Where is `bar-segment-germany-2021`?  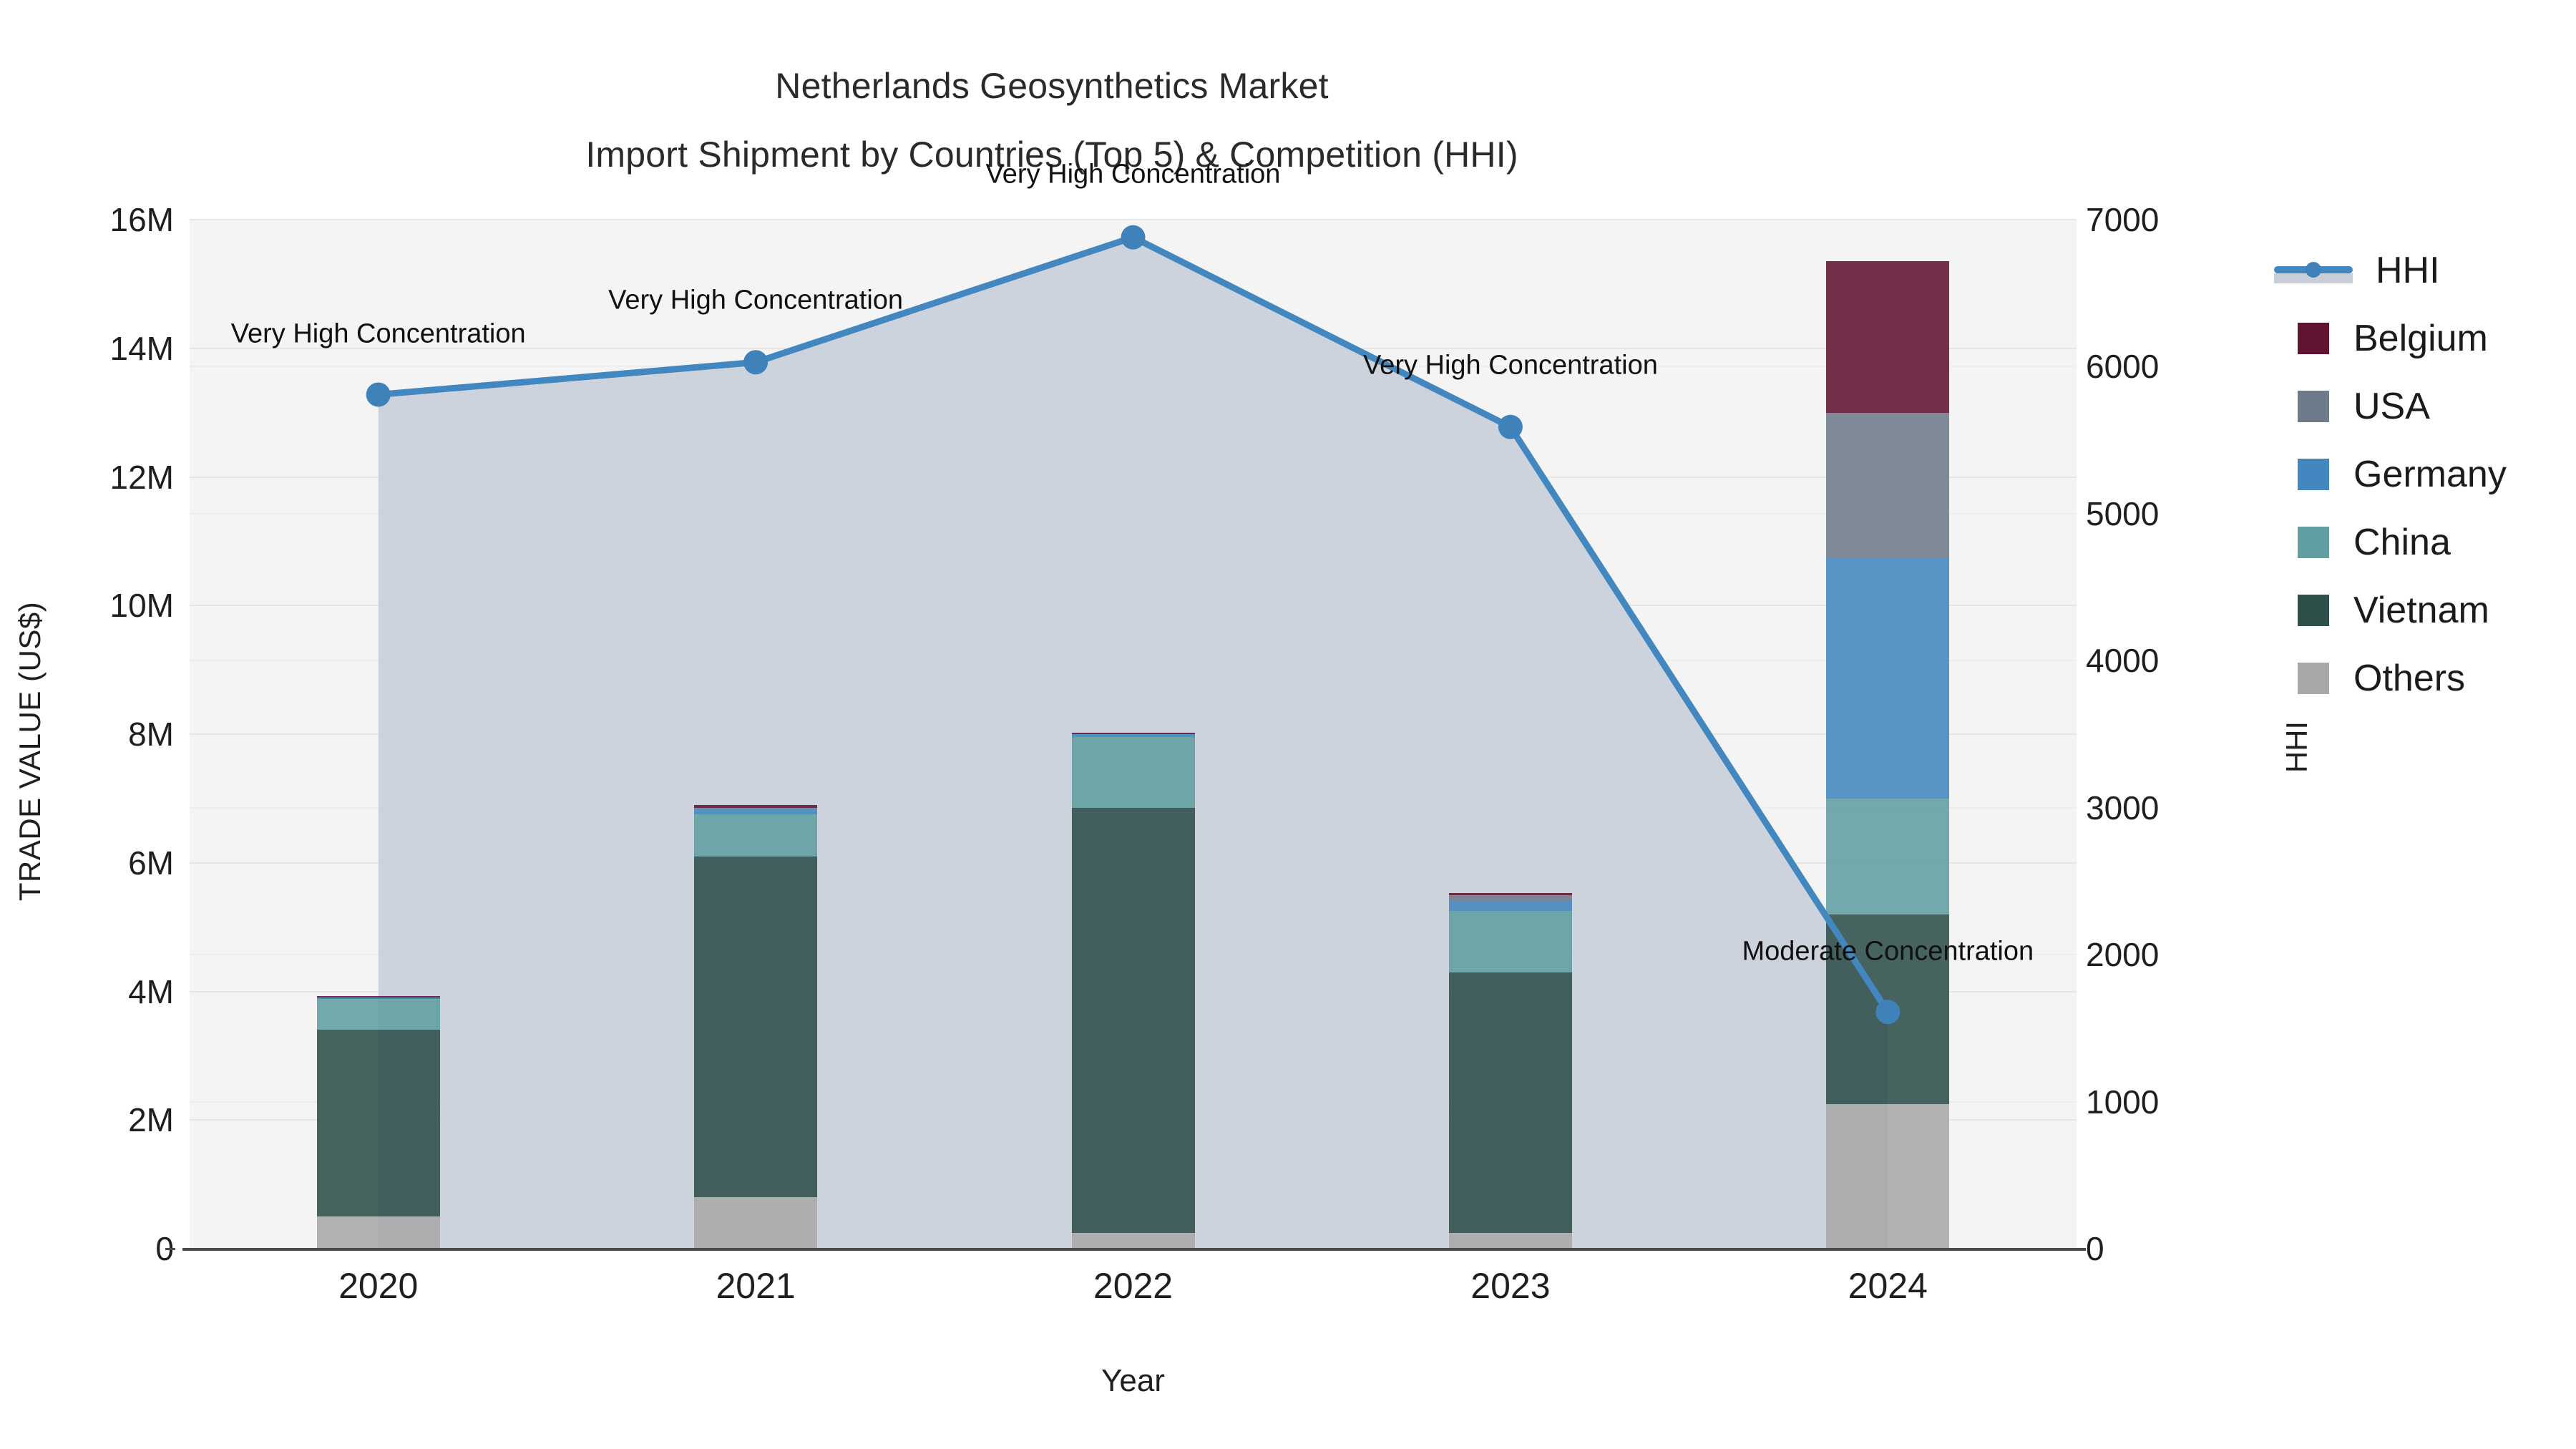 bar-segment-germany-2021 is located at coordinates (756, 811).